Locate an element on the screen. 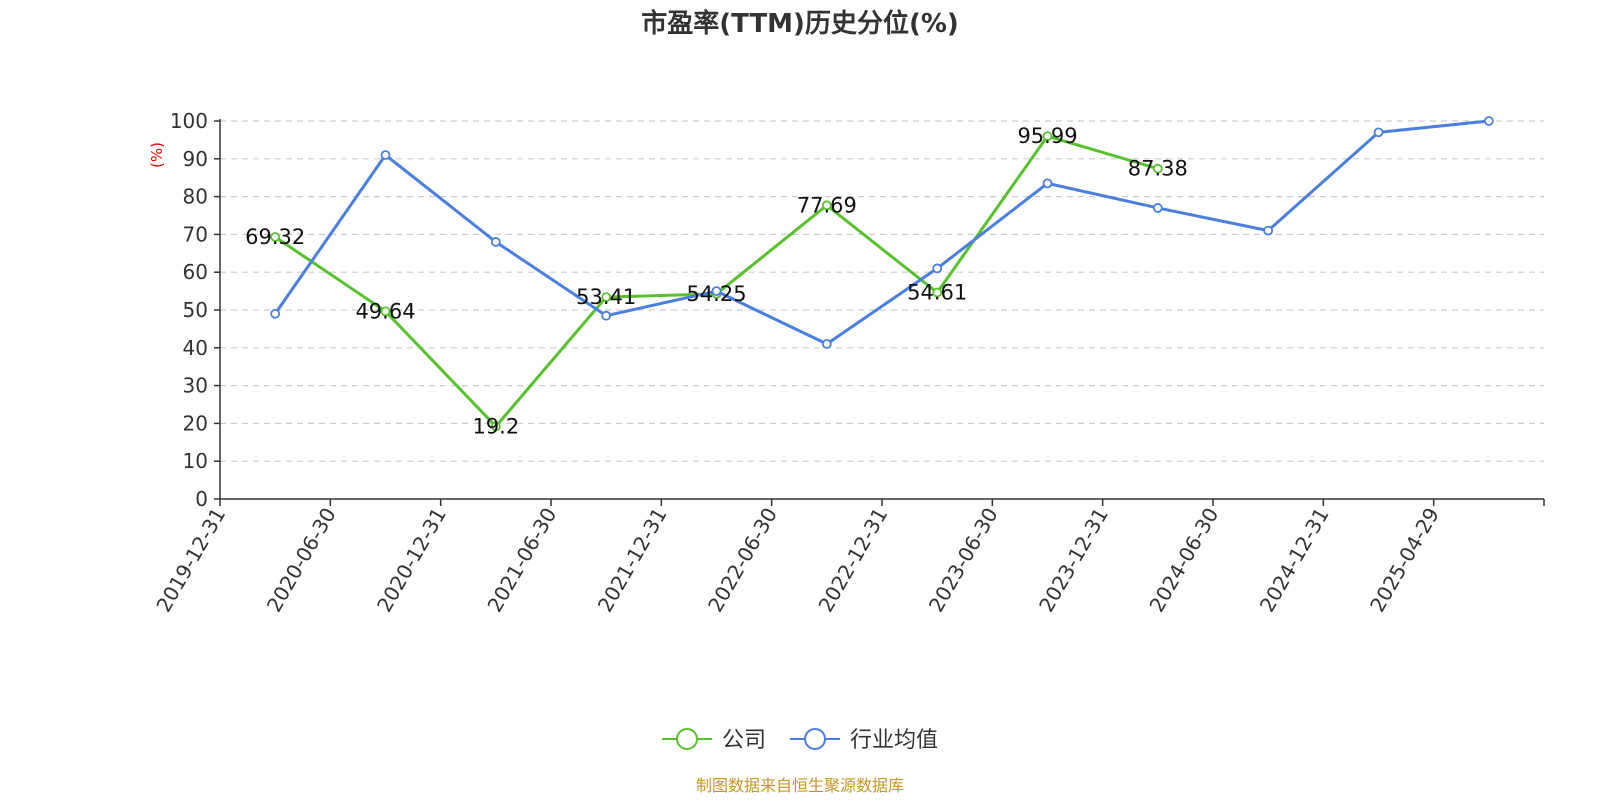 The width and height of the screenshot is (1600, 800). legend: 公司 行业均值 is located at coordinates (800, 740).